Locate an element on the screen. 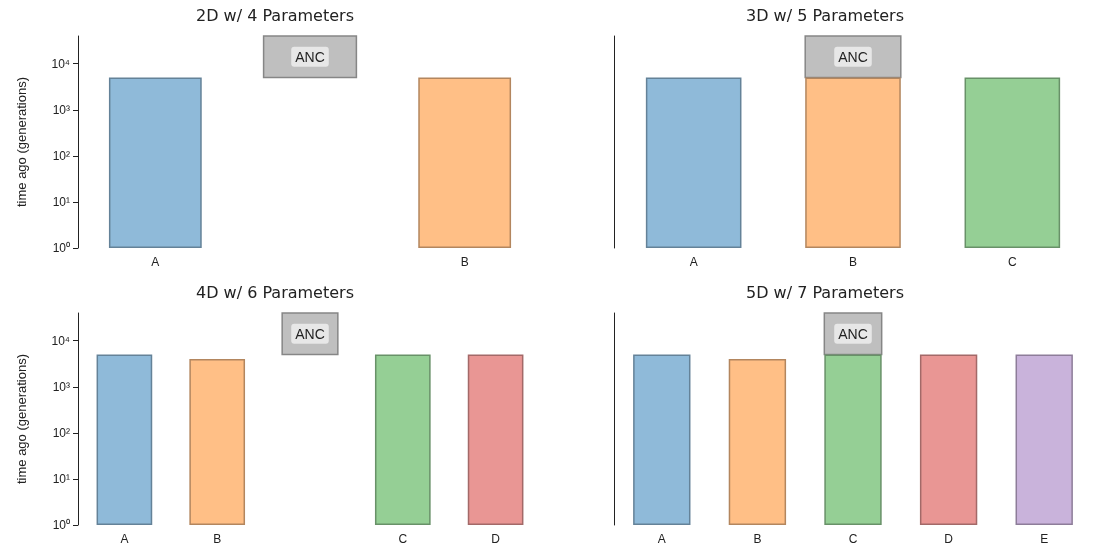 The height and width of the screenshot is (553, 1100). chart-title: 3D w/ 5 Parameters is located at coordinates (825, 15).